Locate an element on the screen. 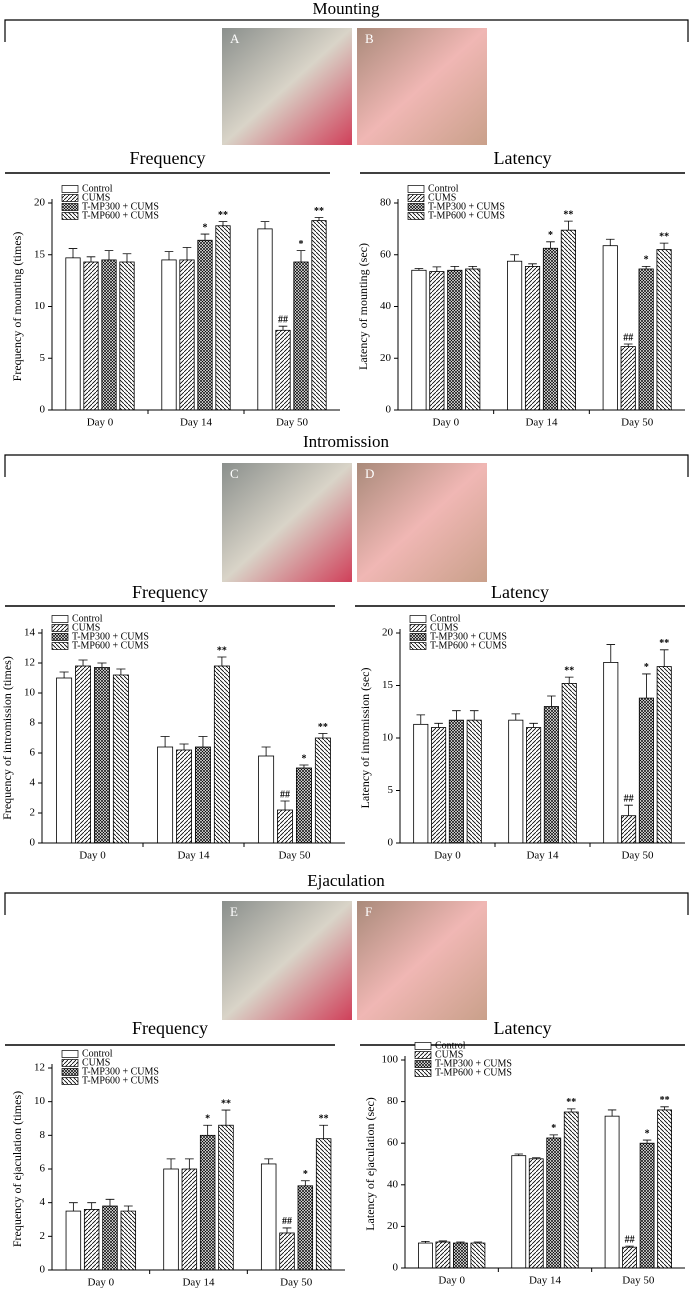 This screenshot has width=693, height=1296. section-title: Ejaculation is located at coordinates (346, 880).